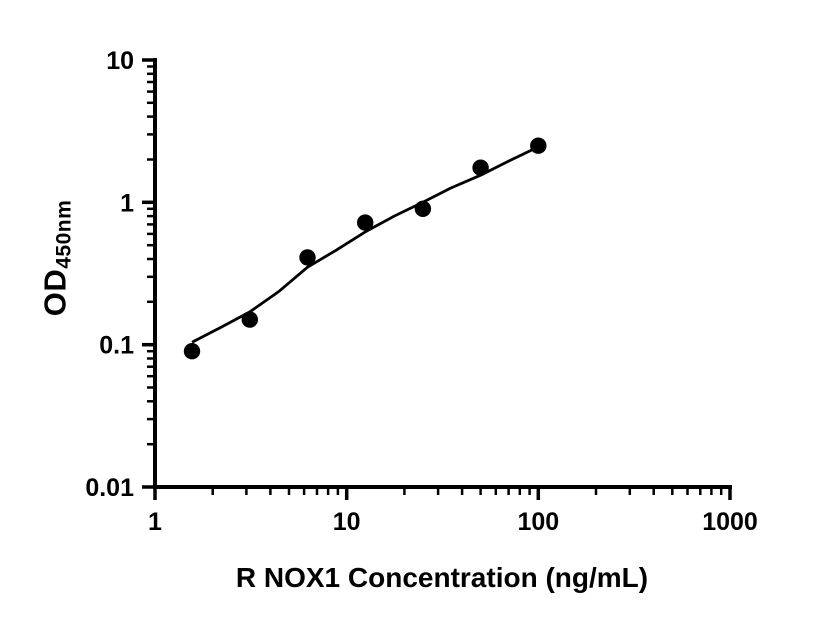 This screenshot has height=640, width=816. Describe the element at coordinates (347, 522) in the screenshot. I see `x-tick-label: 10` at that location.